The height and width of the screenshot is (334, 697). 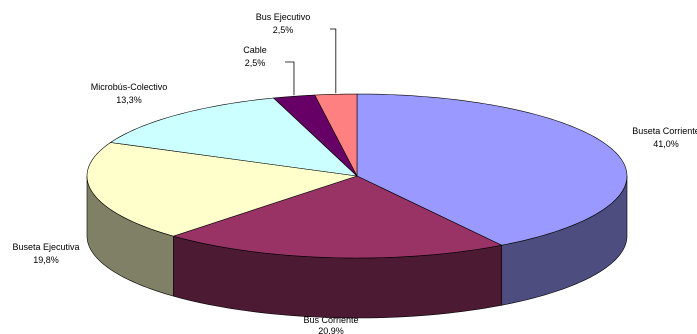 I want to click on slice-bus-corriente, so click(x=337, y=217).